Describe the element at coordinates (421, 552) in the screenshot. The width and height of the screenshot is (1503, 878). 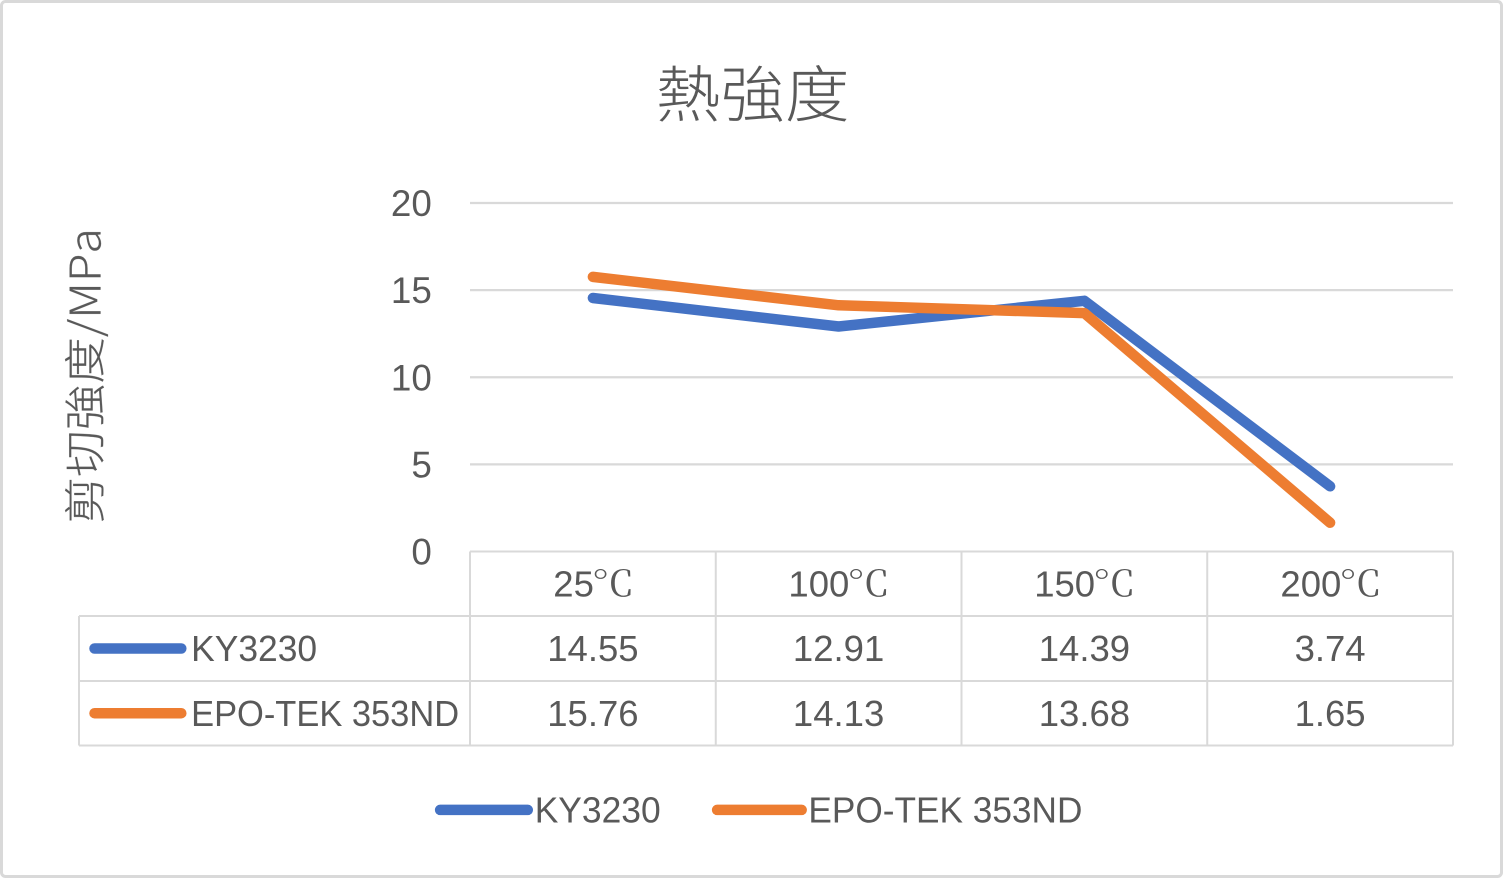
I see `svg-text: 0` at that location.